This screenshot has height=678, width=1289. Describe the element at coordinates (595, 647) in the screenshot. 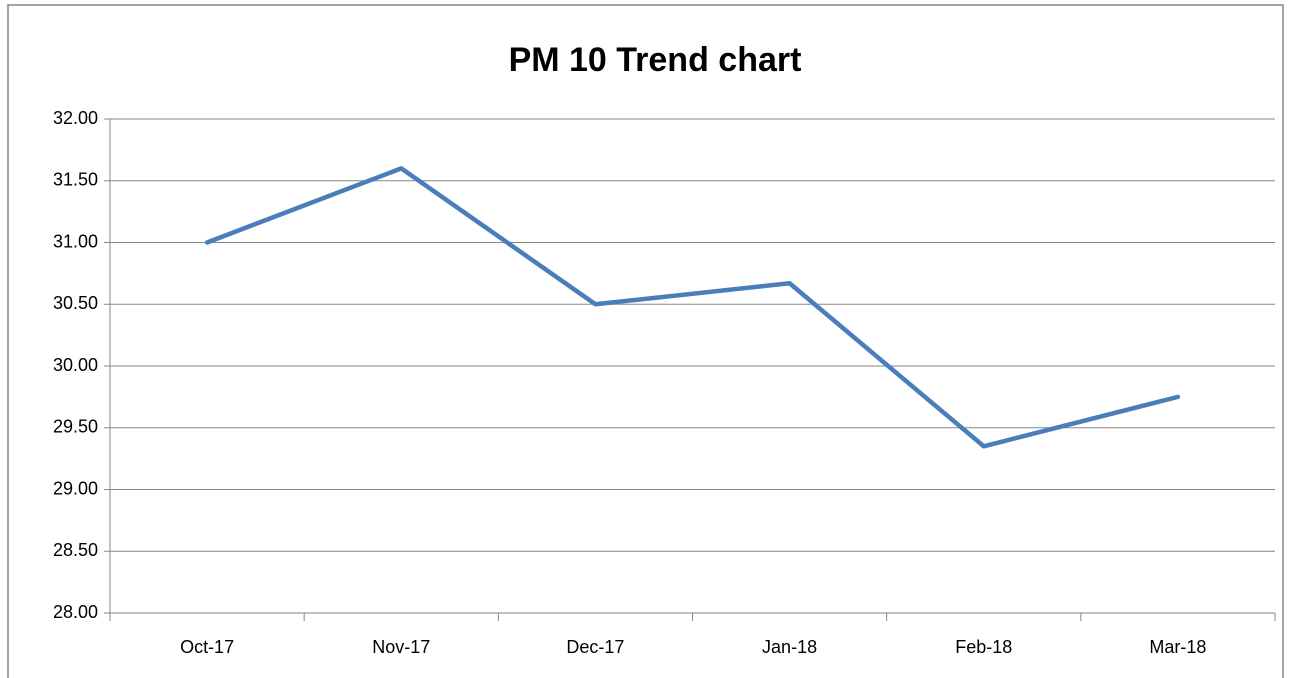

I see `x-tick-label: Dec-17` at that location.